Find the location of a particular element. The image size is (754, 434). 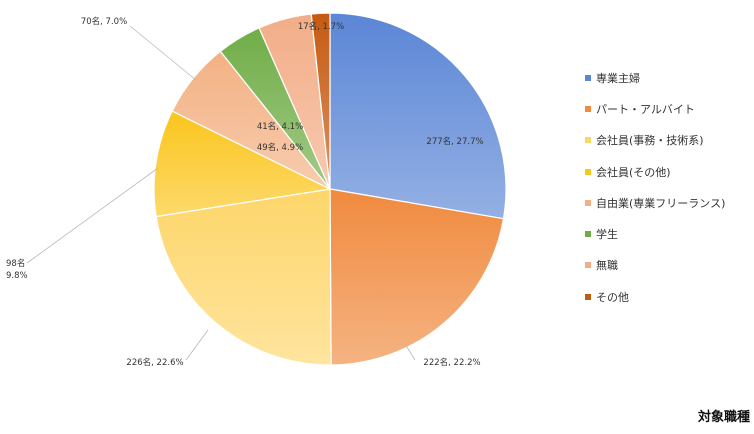

data-label-6: 41名, 4.1% is located at coordinates (280, 126).